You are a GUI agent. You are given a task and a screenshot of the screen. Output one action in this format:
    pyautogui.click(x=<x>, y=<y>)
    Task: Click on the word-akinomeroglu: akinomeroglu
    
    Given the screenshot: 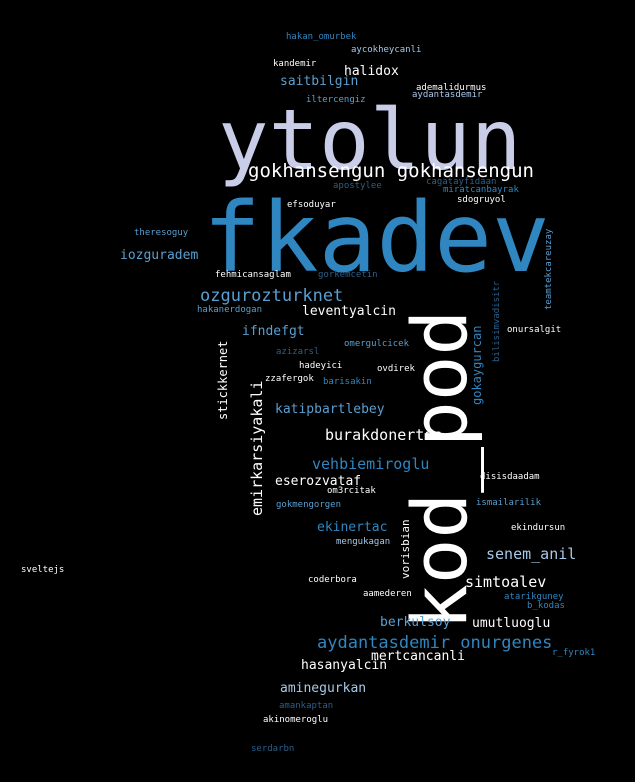 What is the action you would take?
    pyautogui.click(x=296, y=720)
    